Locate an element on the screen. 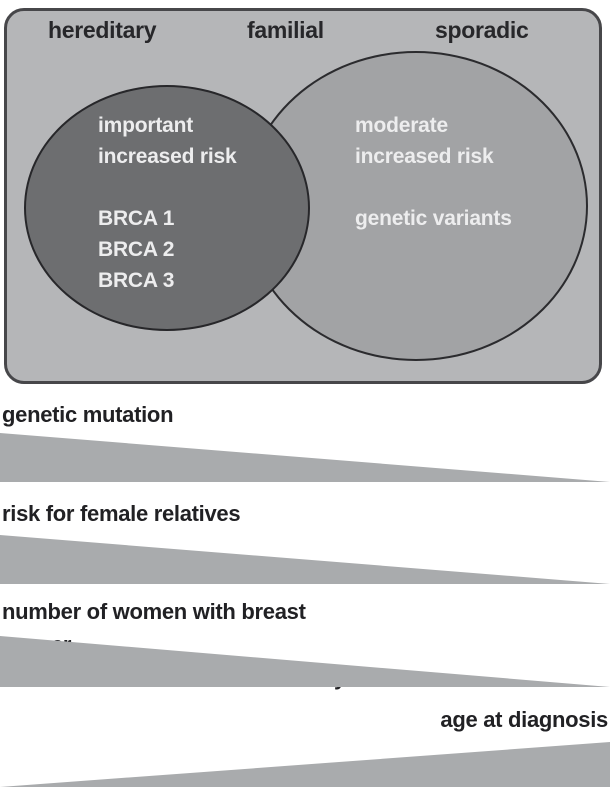 The image size is (610, 792). gradient-wedge-decreasing-risk-female-relatives is located at coordinates (305, 559).